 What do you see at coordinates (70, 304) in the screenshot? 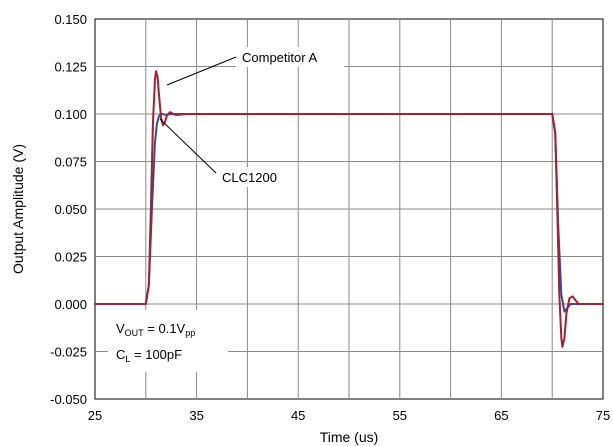
I see `y-tick-label: 0.000` at bounding box center [70, 304].